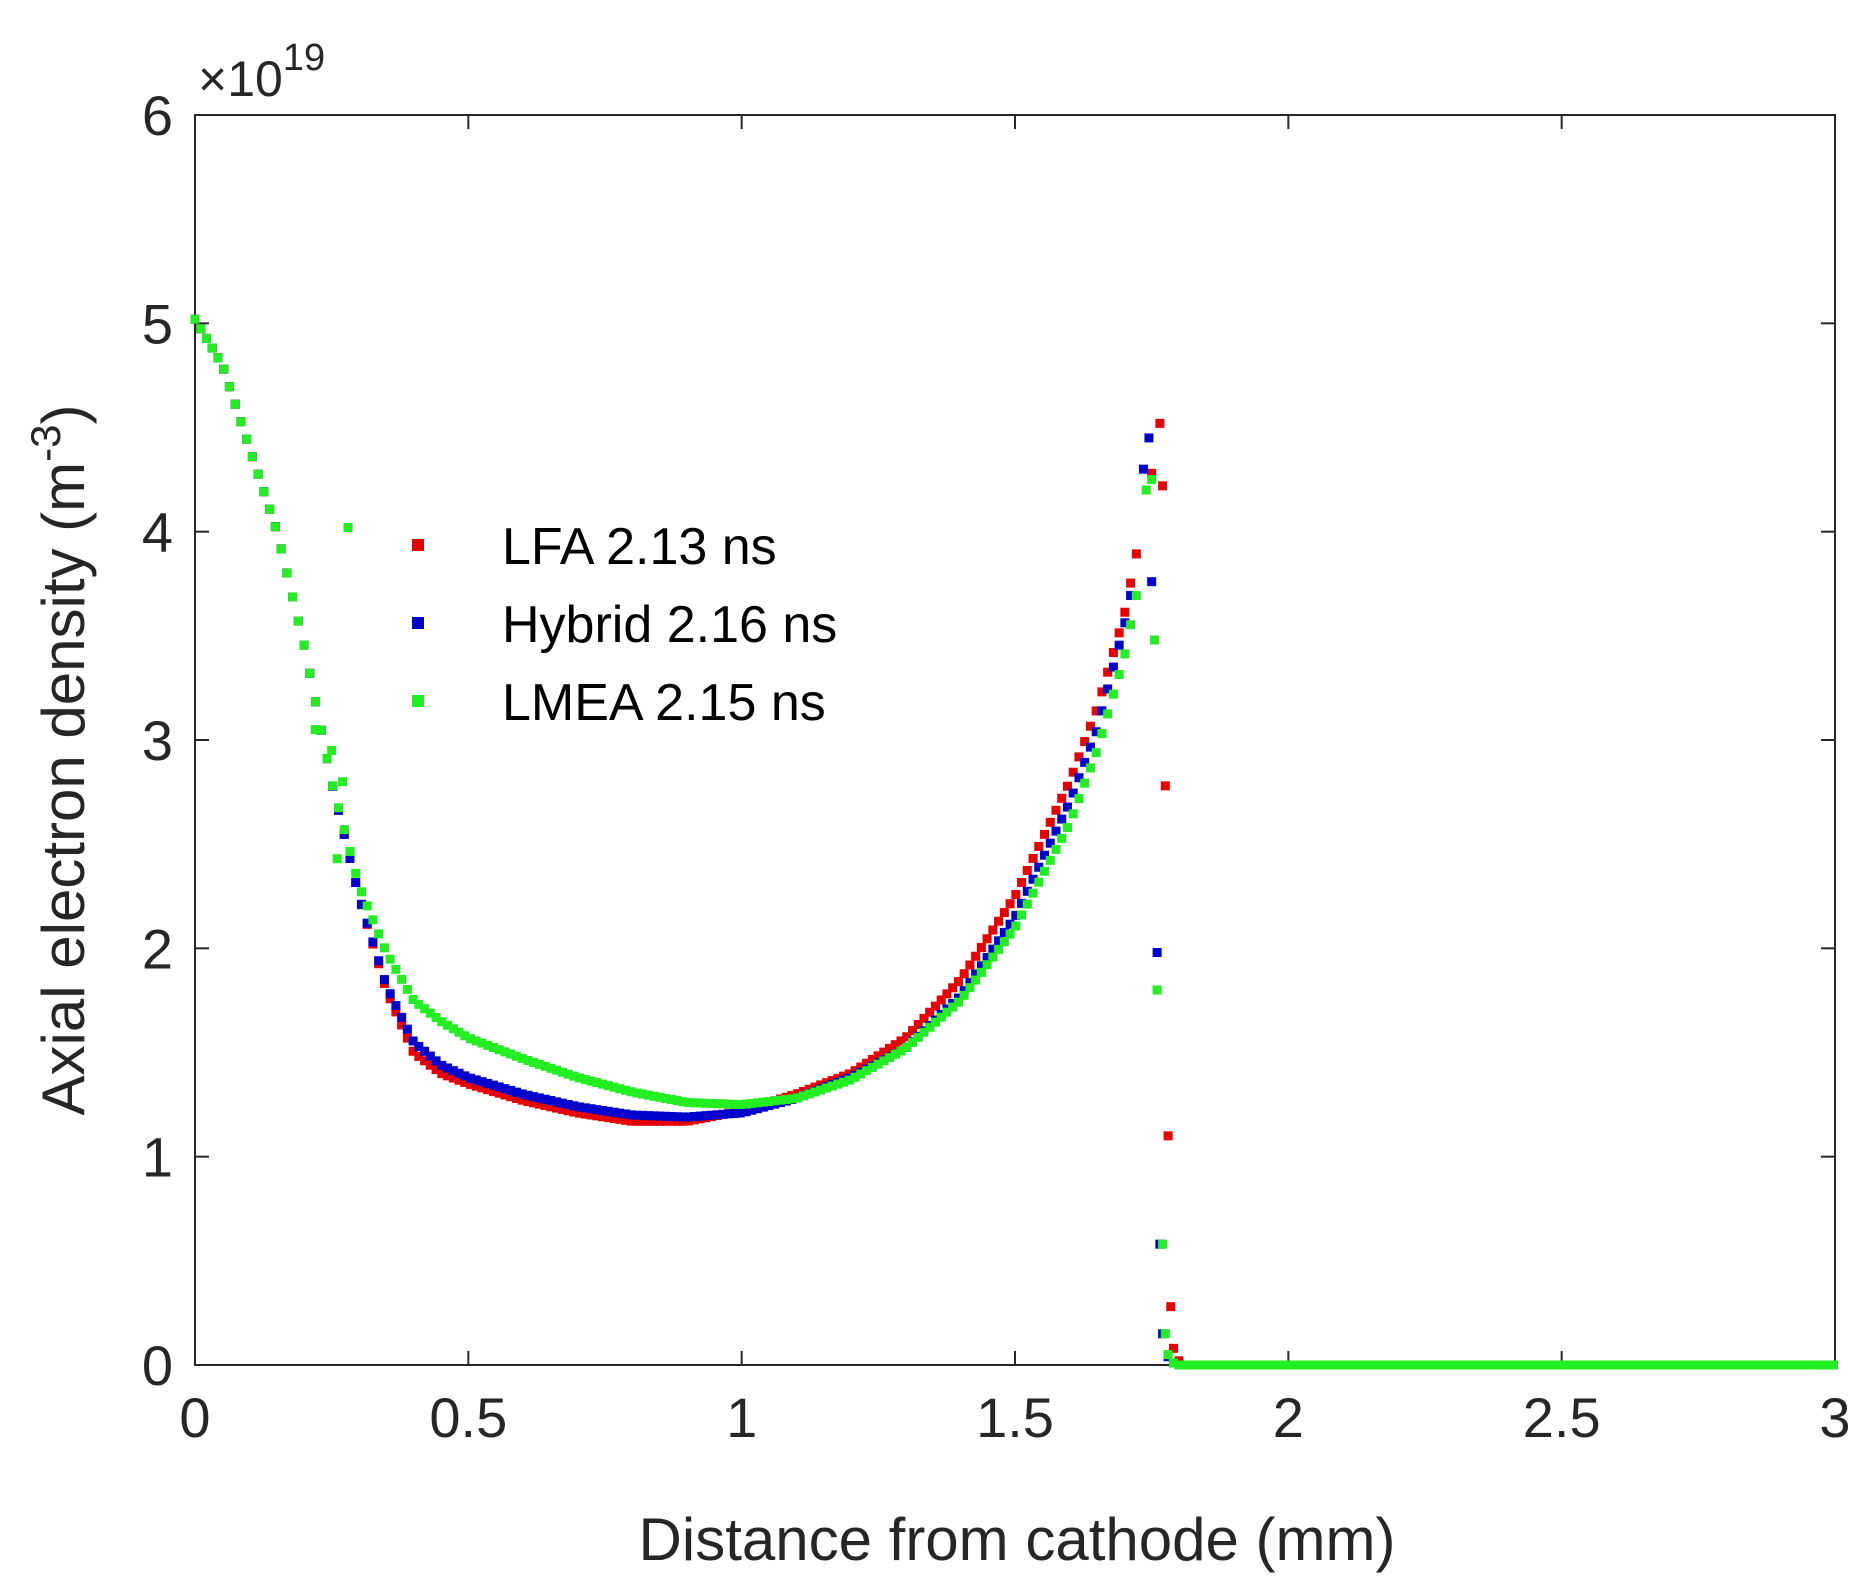 This screenshot has height=1595, width=1874. What do you see at coordinates (741, 1417) in the screenshot?
I see `x-tick-label: 1` at bounding box center [741, 1417].